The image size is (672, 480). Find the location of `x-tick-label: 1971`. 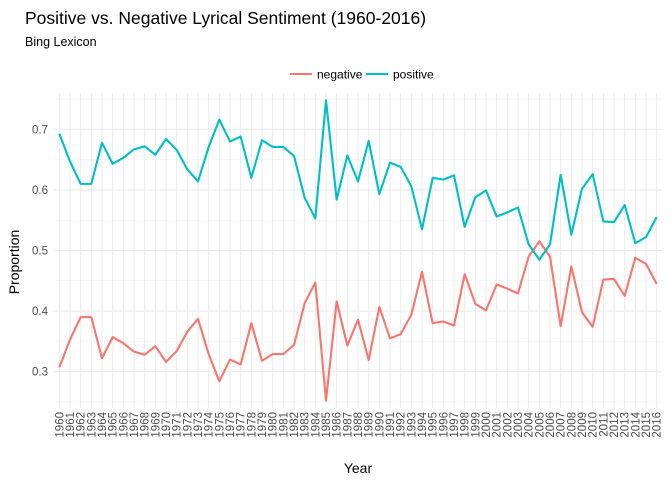

x-tick-label: 1971 is located at coordinates (178, 425).